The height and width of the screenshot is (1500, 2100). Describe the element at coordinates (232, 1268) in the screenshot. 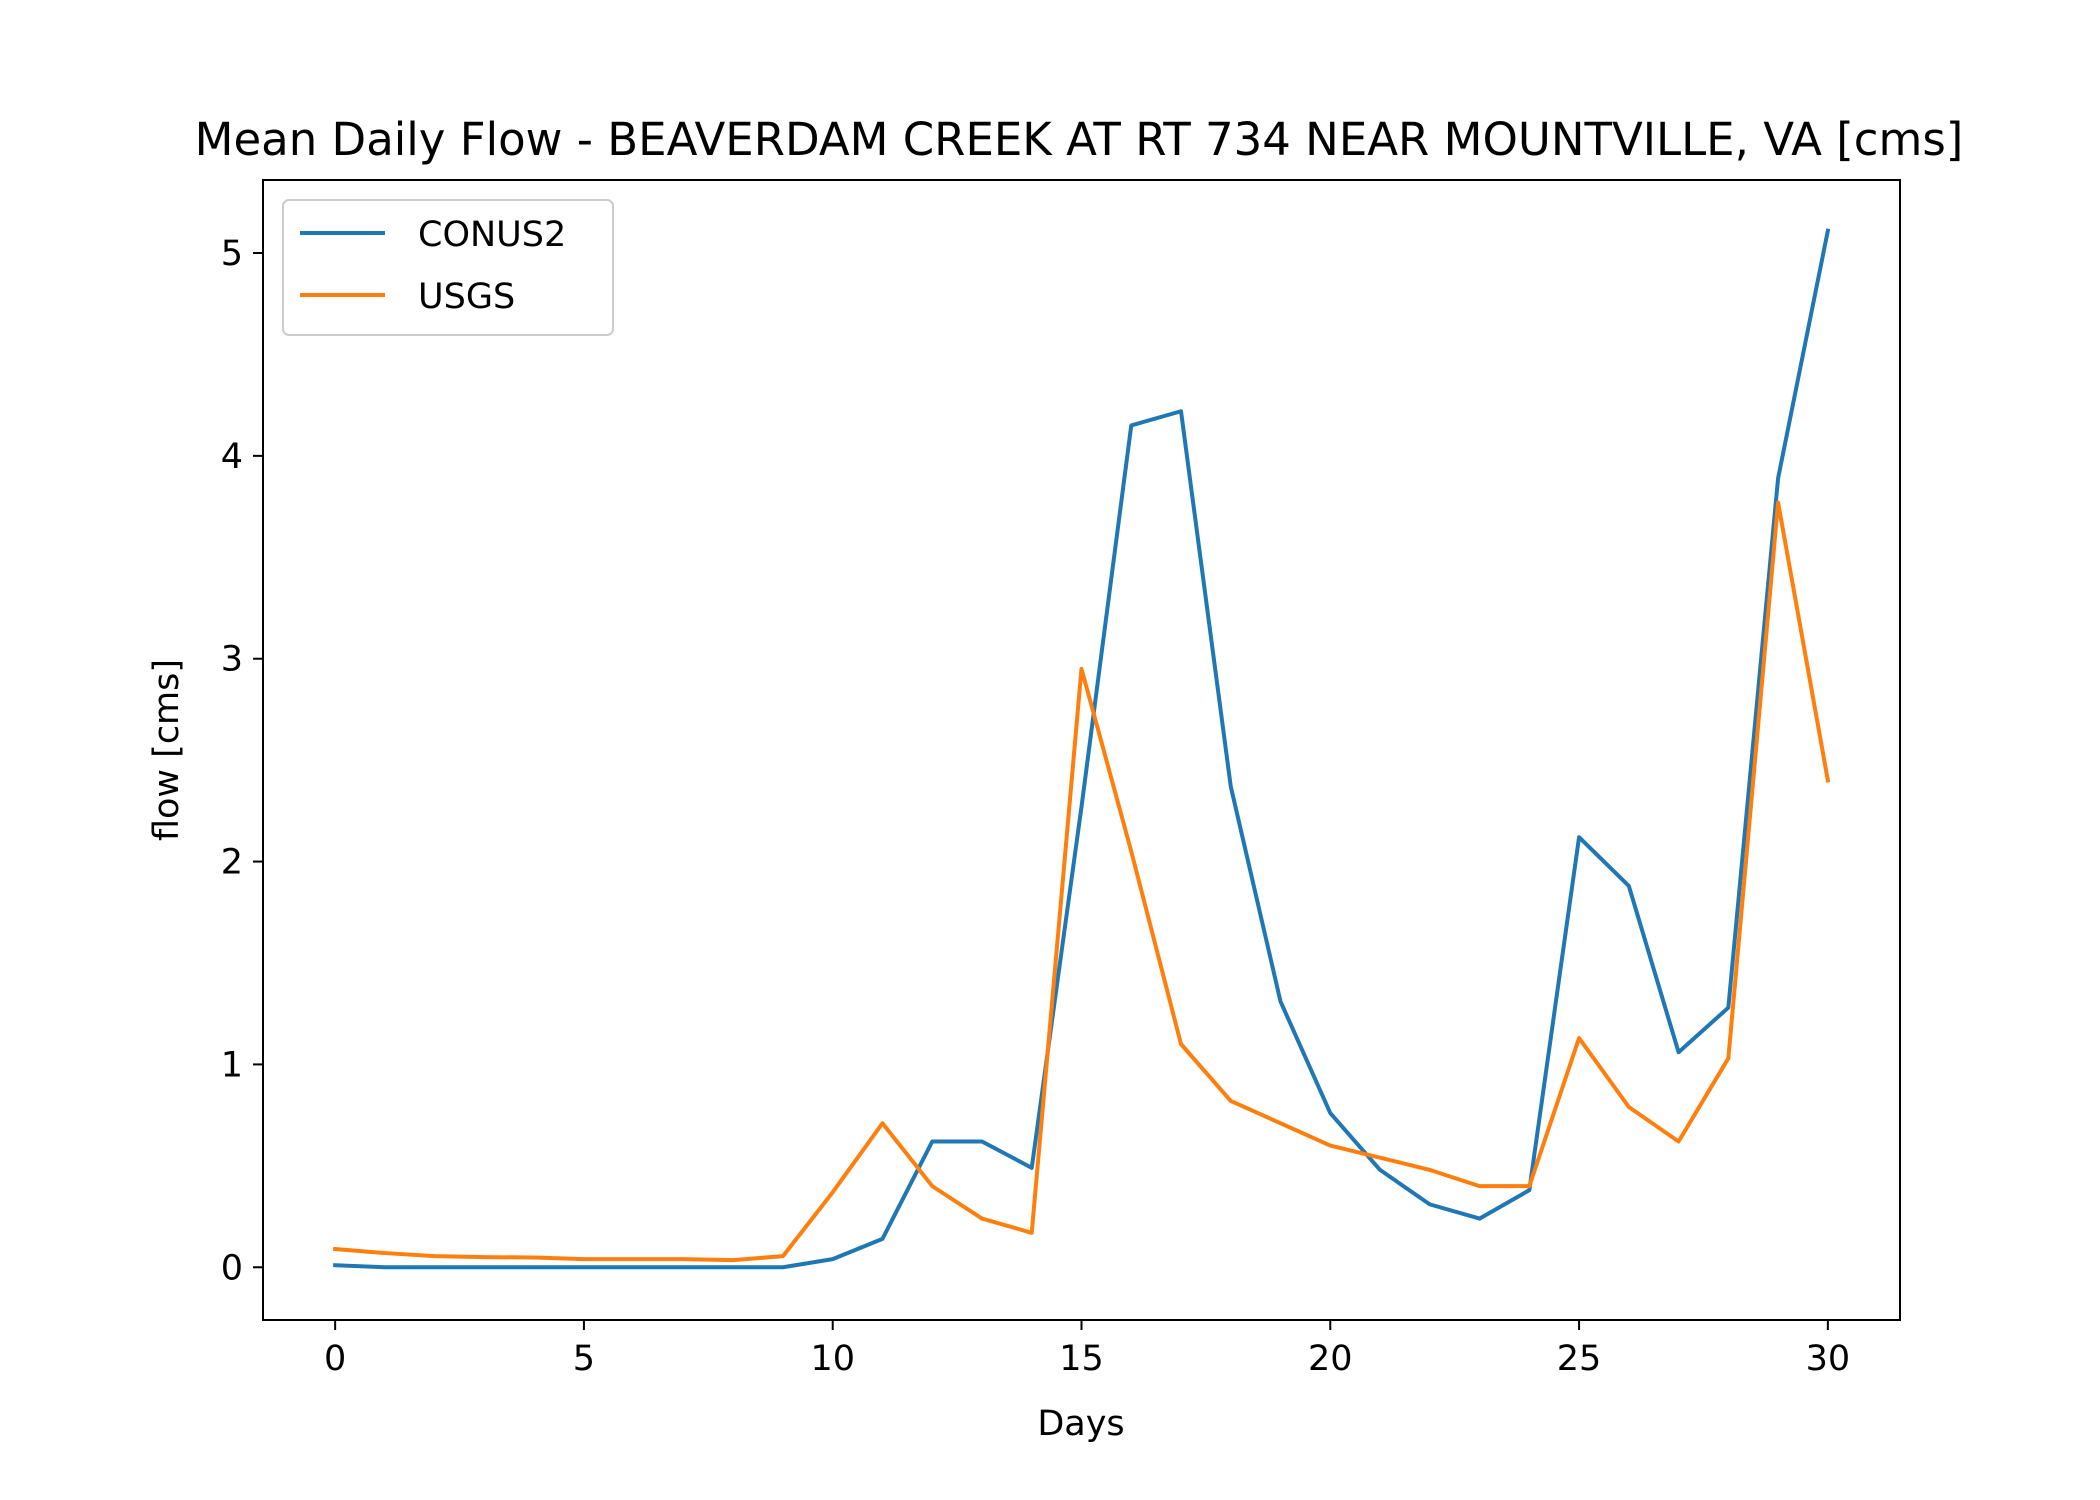

I see `y-tick-label: 0` at that location.